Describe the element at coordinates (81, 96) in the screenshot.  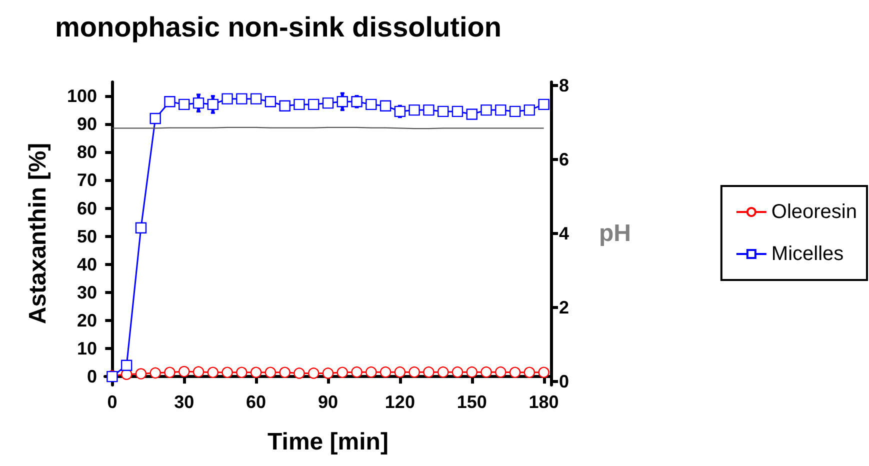
I see `y-tick-label: 100` at that location.